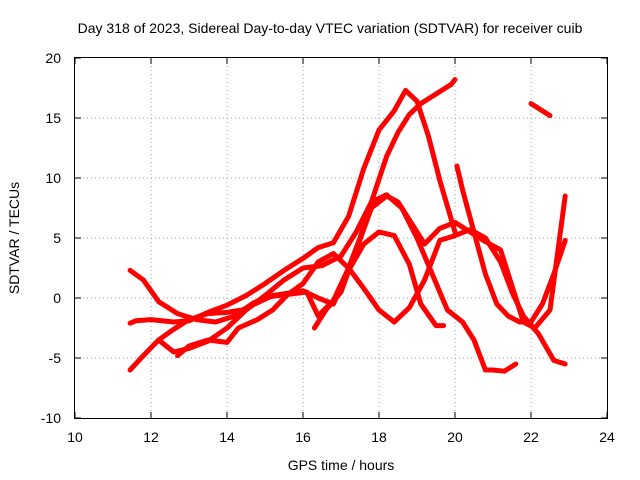 Image resolution: width=640 pixels, height=480 pixels. I want to click on x-tick-label: 16, so click(303, 437).